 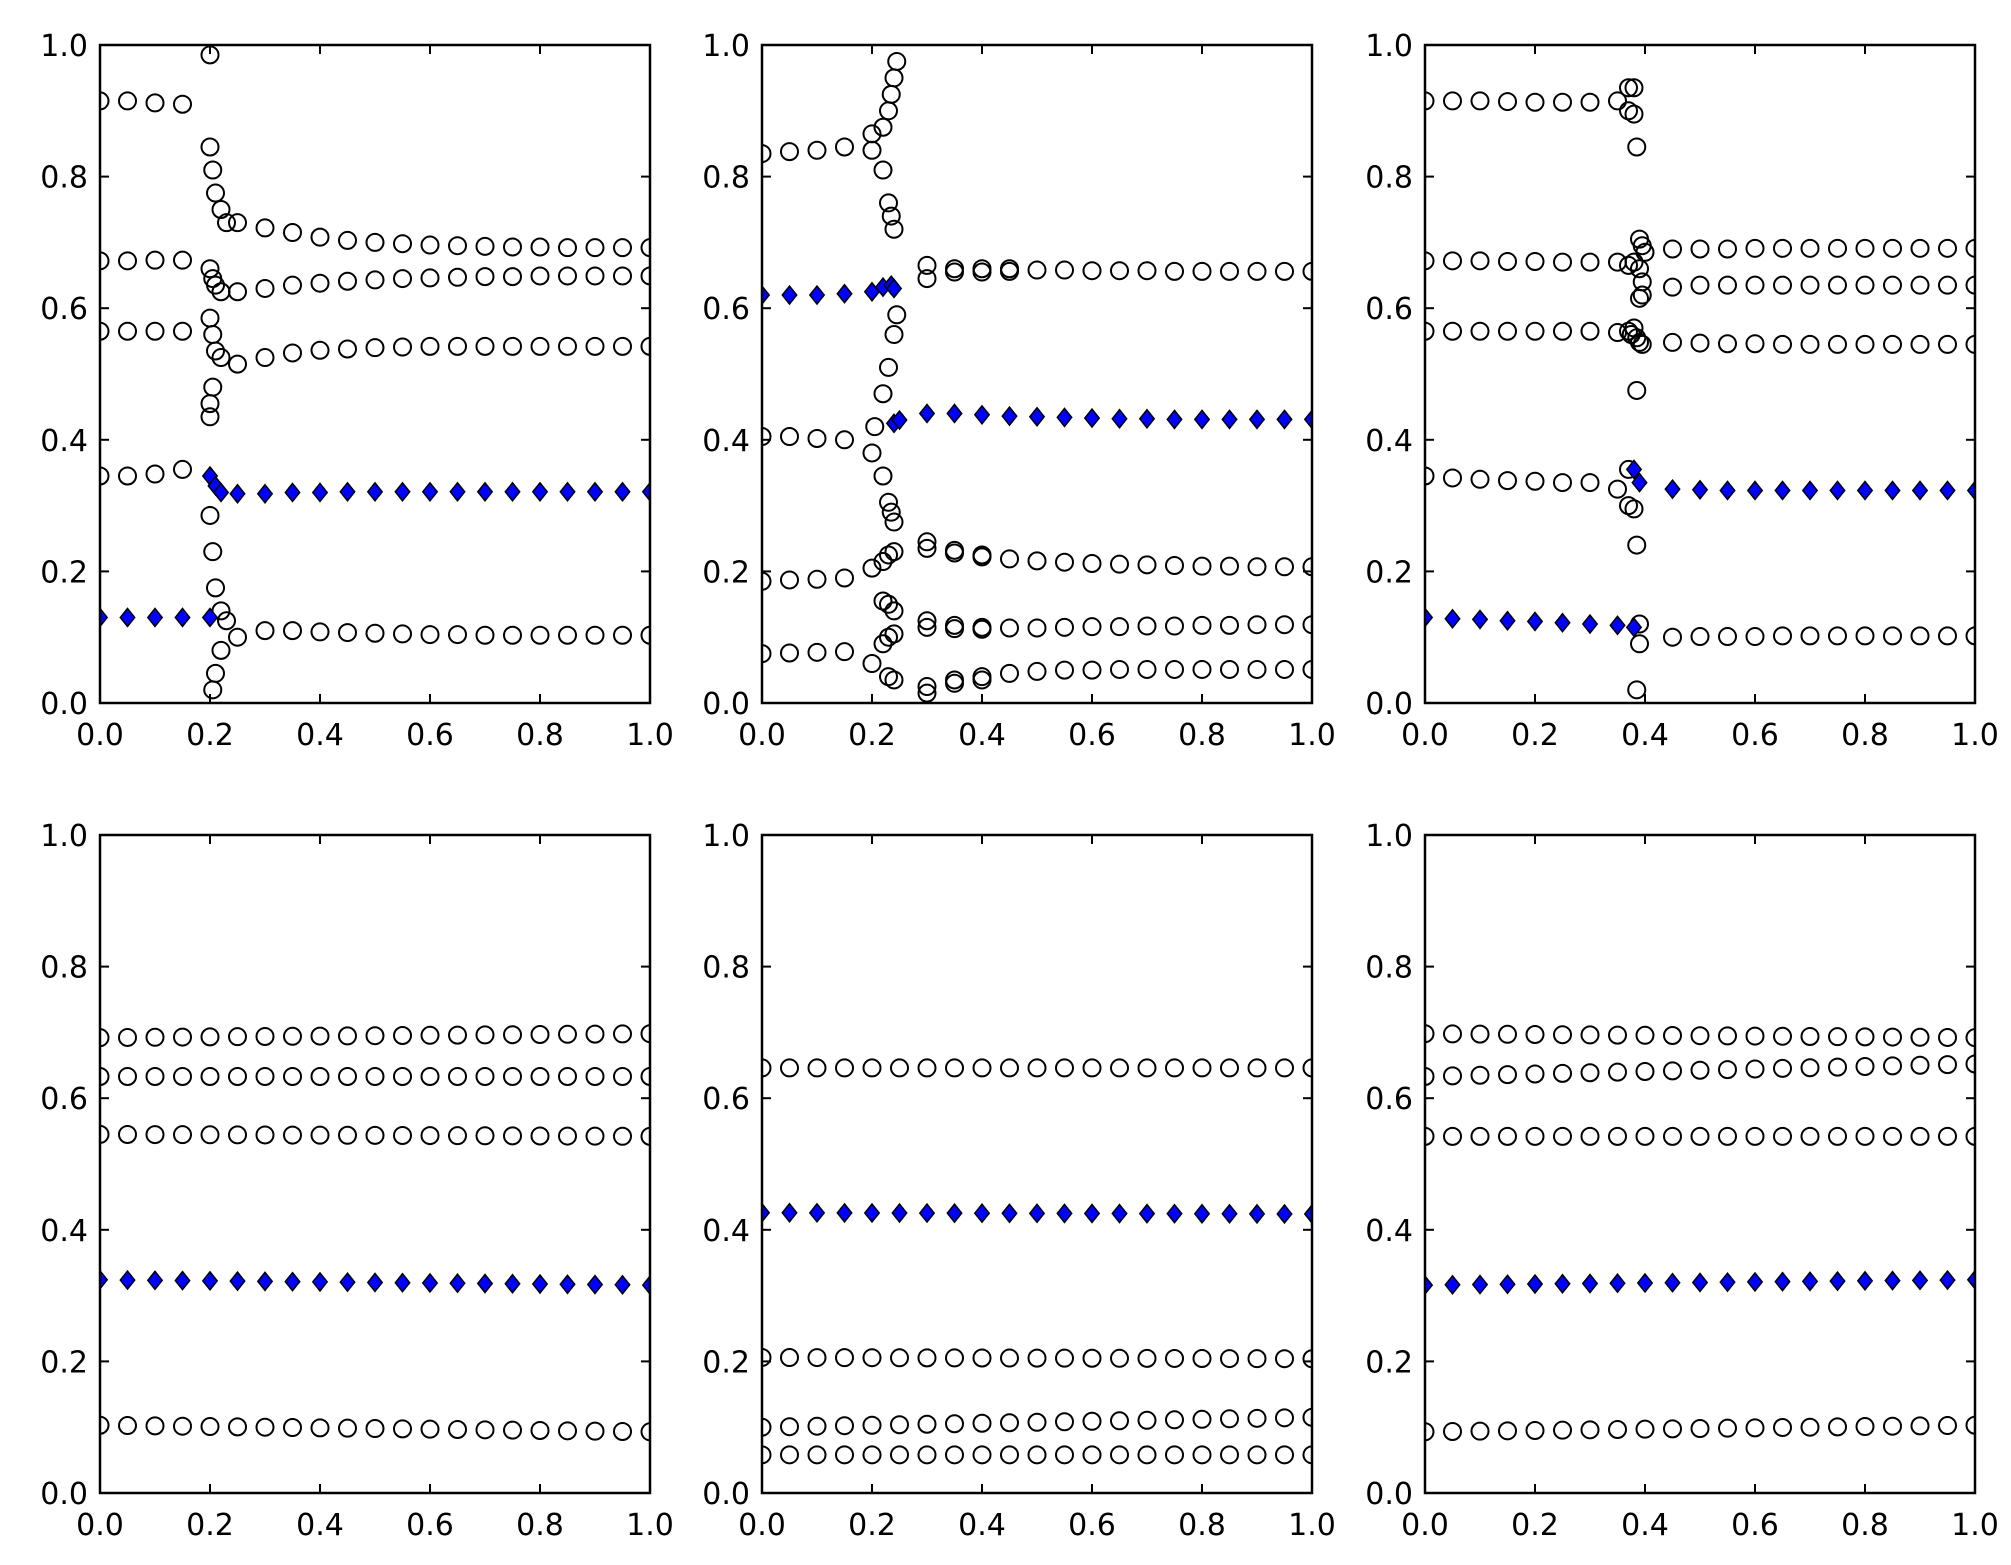 I want to click on y-tick-label: 0.6, so click(x=64, y=309).